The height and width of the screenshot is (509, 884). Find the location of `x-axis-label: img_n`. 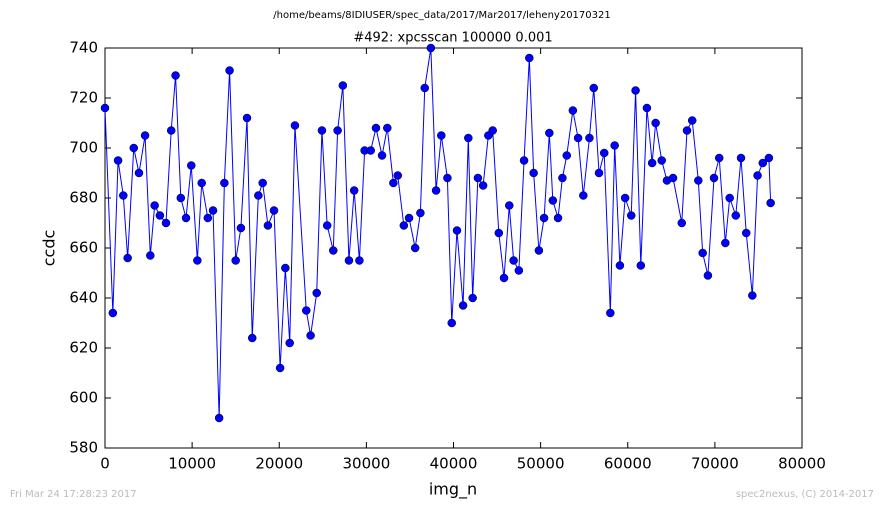

x-axis-label: img_n is located at coordinates (453, 490).